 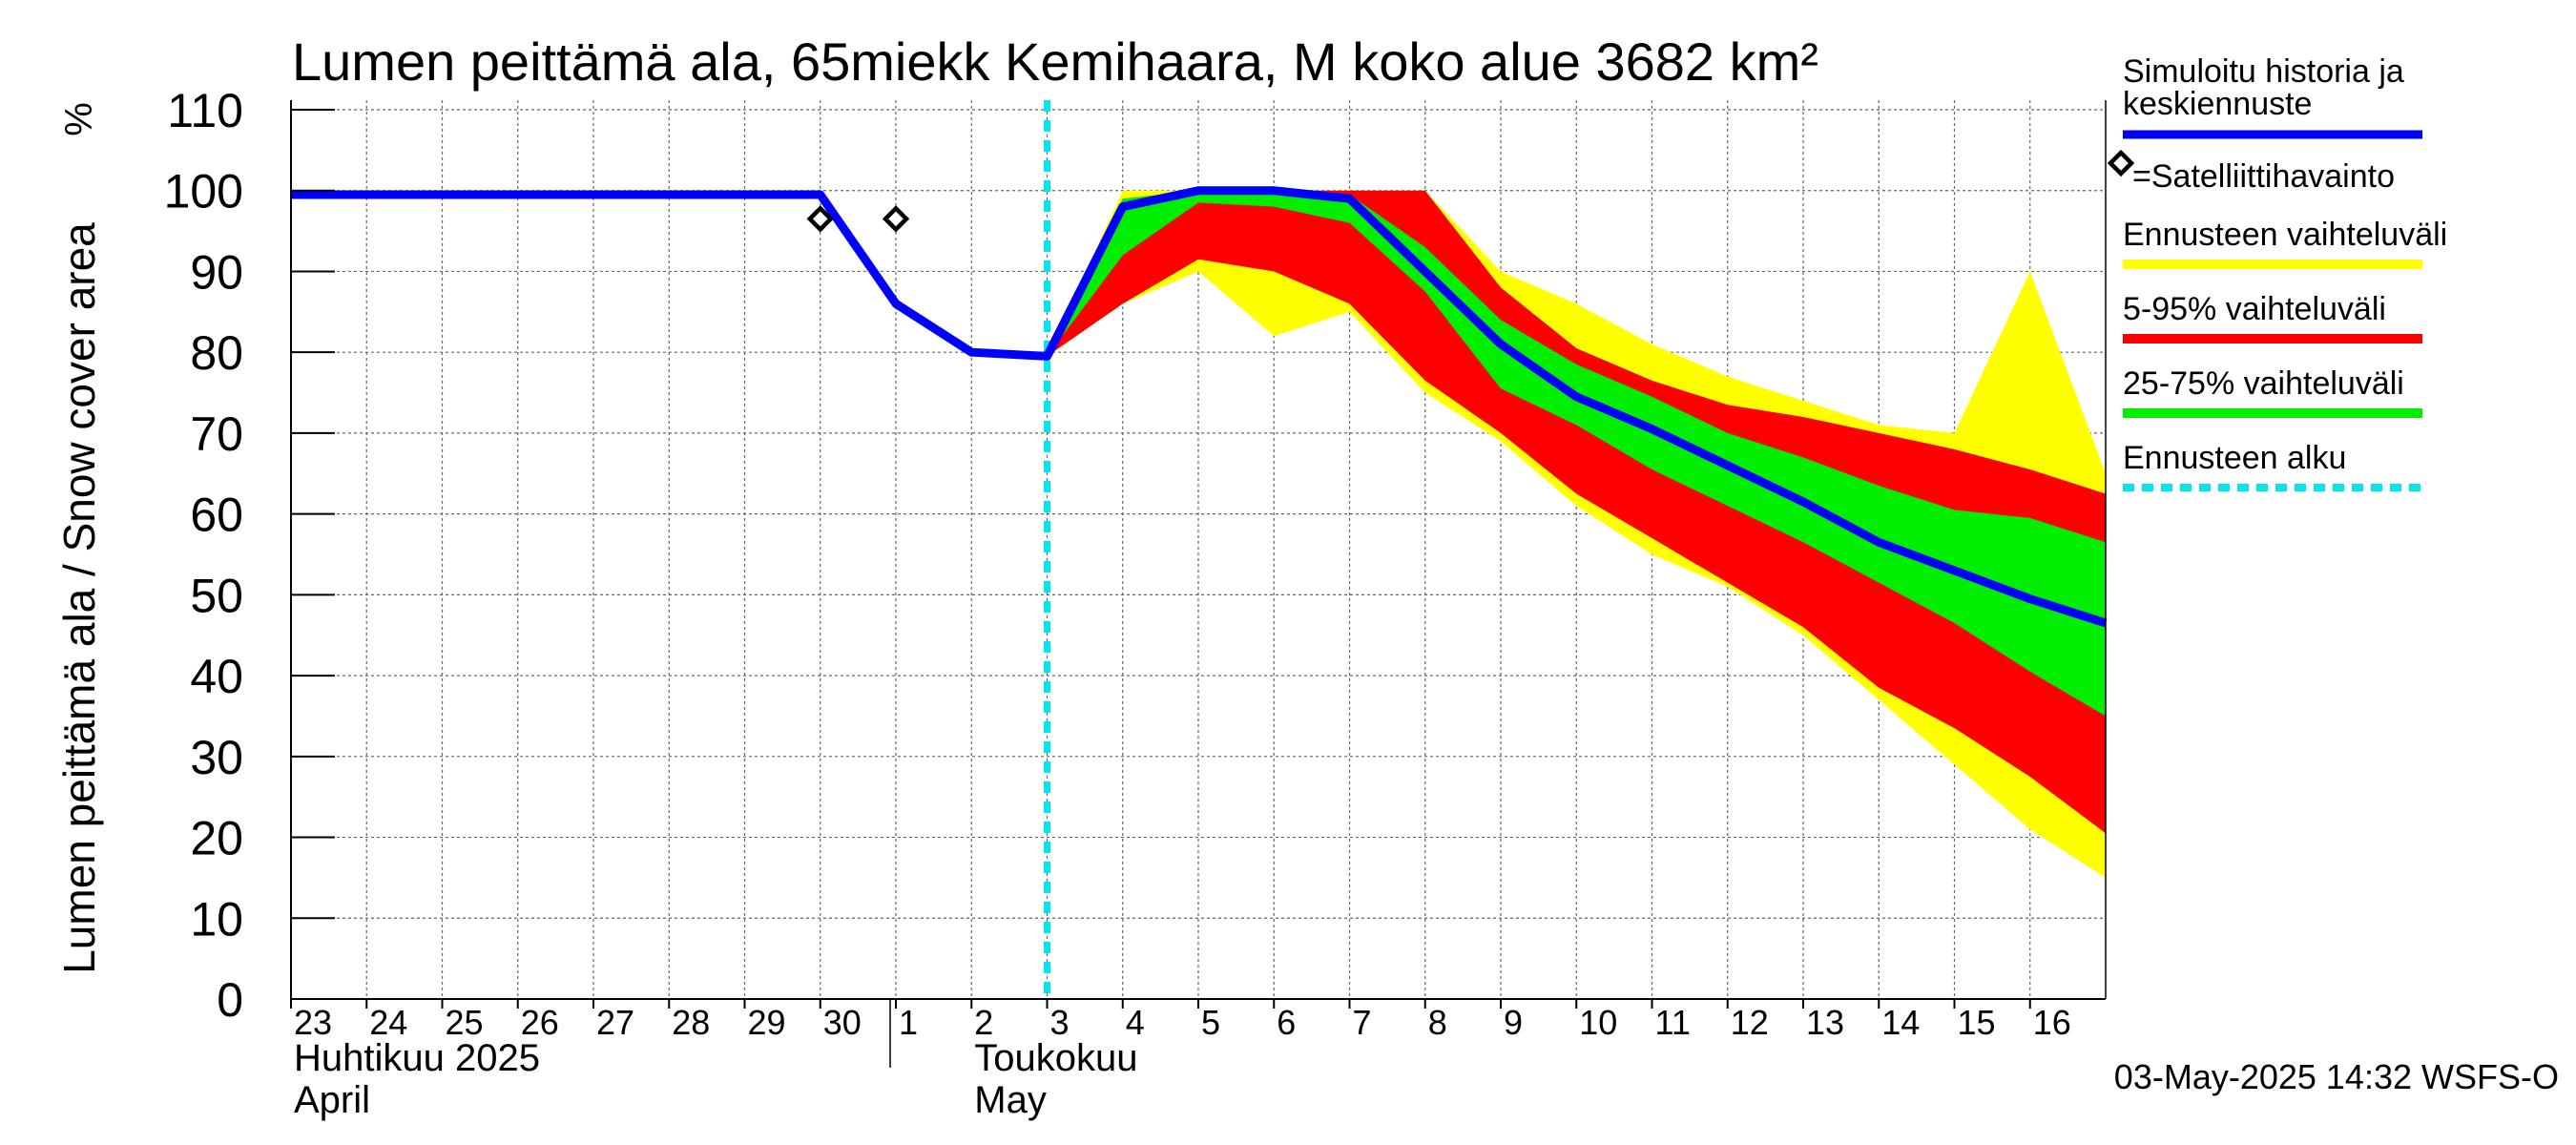 What do you see at coordinates (858, 219) in the screenshot?
I see `satellite-markers` at bounding box center [858, 219].